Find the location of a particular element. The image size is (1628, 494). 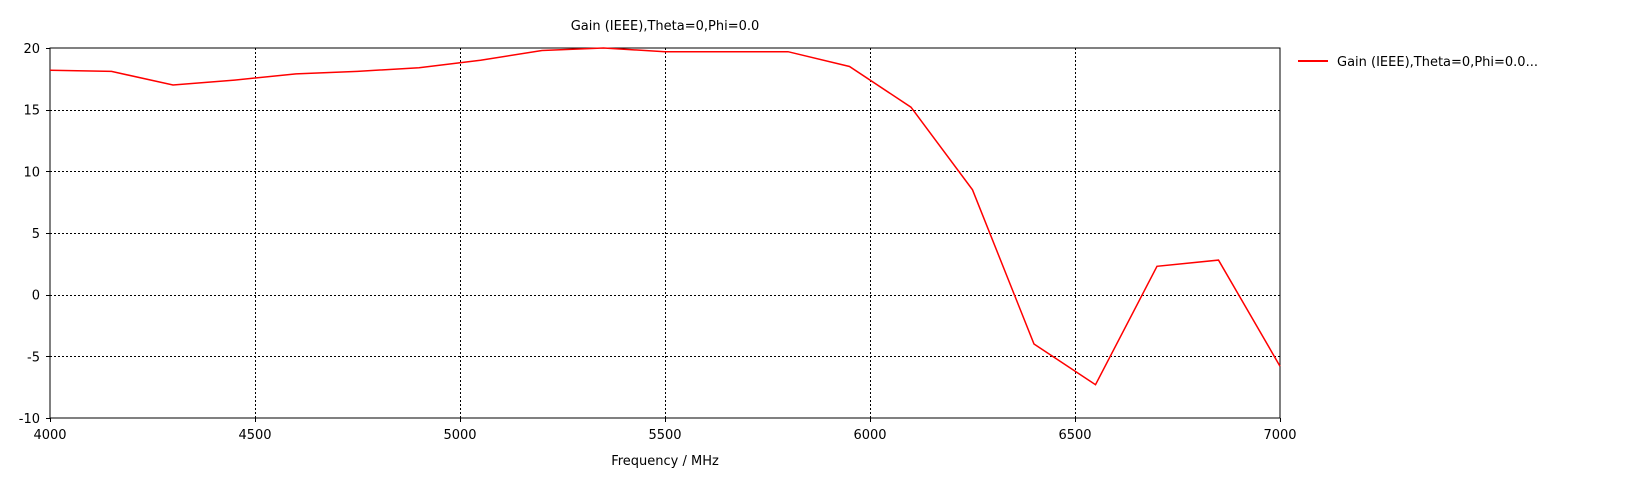

y-tick-label: 0 is located at coordinates (36, 296).